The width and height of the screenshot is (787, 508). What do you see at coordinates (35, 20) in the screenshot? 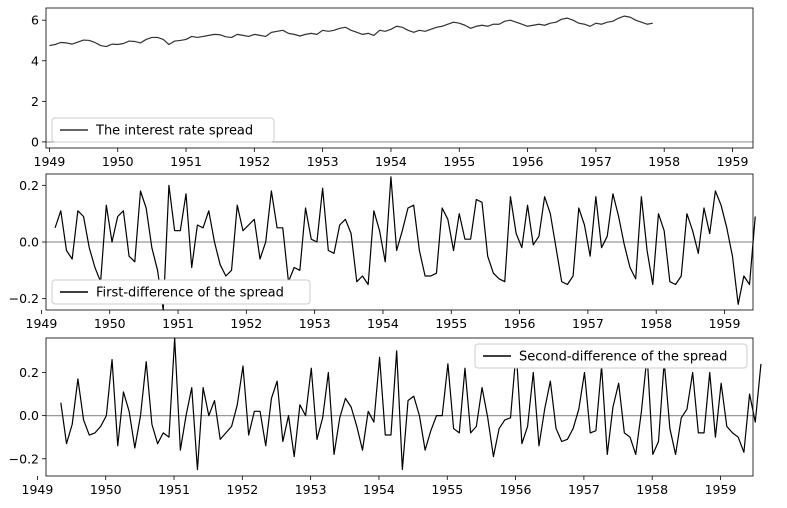
I see `y-tick-label: 6` at bounding box center [35, 20].